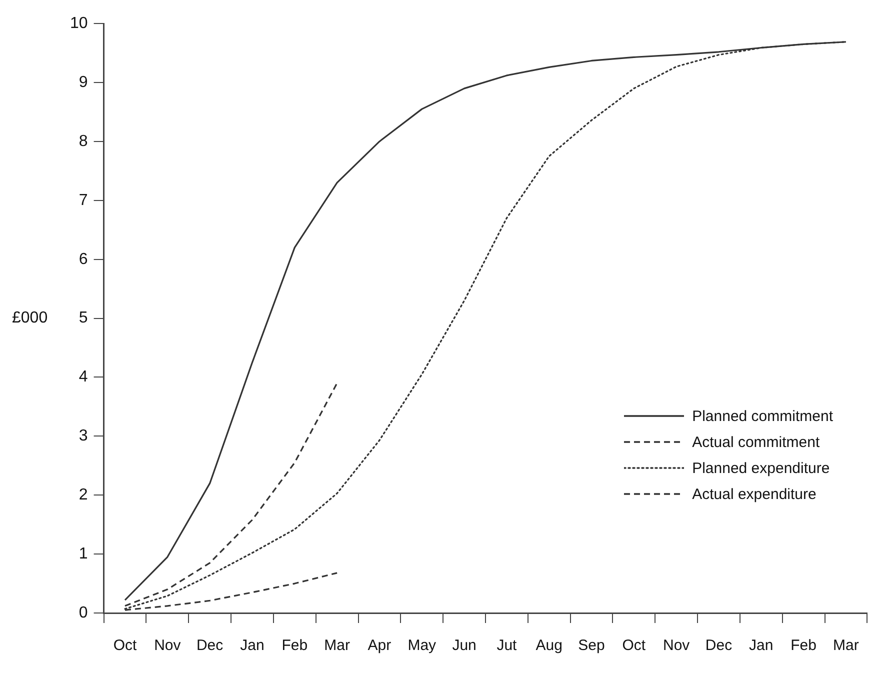 This screenshot has width=881, height=685. What do you see at coordinates (83, 436) in the screenshot?
I see `y-tick-label: 3` at bounding box center [83, 436].